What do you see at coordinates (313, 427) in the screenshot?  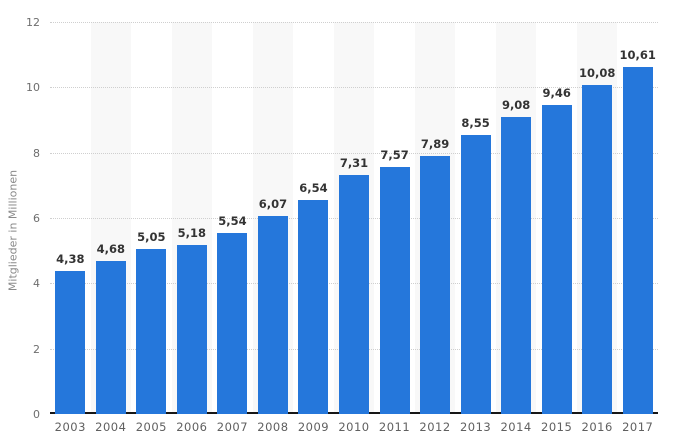 I see `x-tick-label: 2009` at bounding box center [313, 427].